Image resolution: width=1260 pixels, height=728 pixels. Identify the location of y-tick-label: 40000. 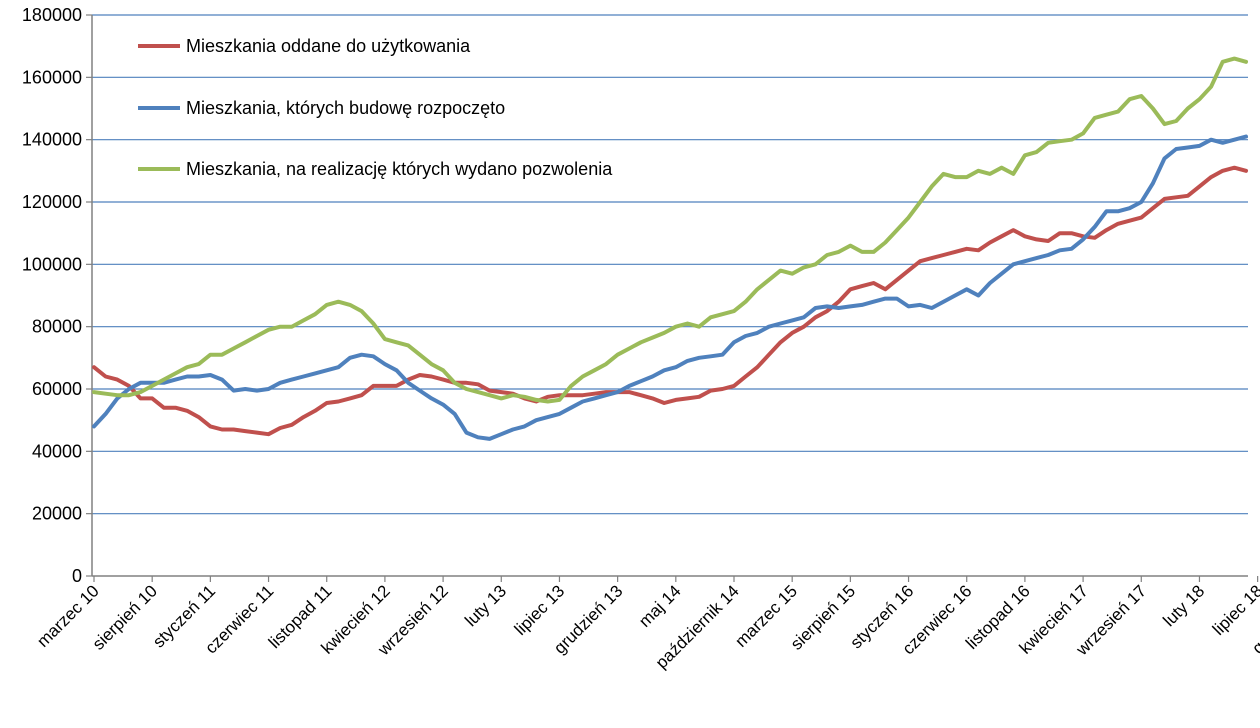
(57, 451).